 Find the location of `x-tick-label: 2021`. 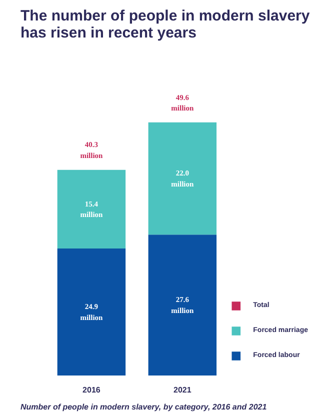

x-tick-label: 2021 is located at coordinates (183, 390).